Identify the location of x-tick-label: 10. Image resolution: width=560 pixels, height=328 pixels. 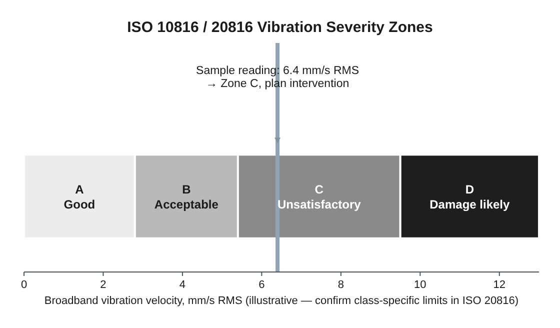
(420, 285).